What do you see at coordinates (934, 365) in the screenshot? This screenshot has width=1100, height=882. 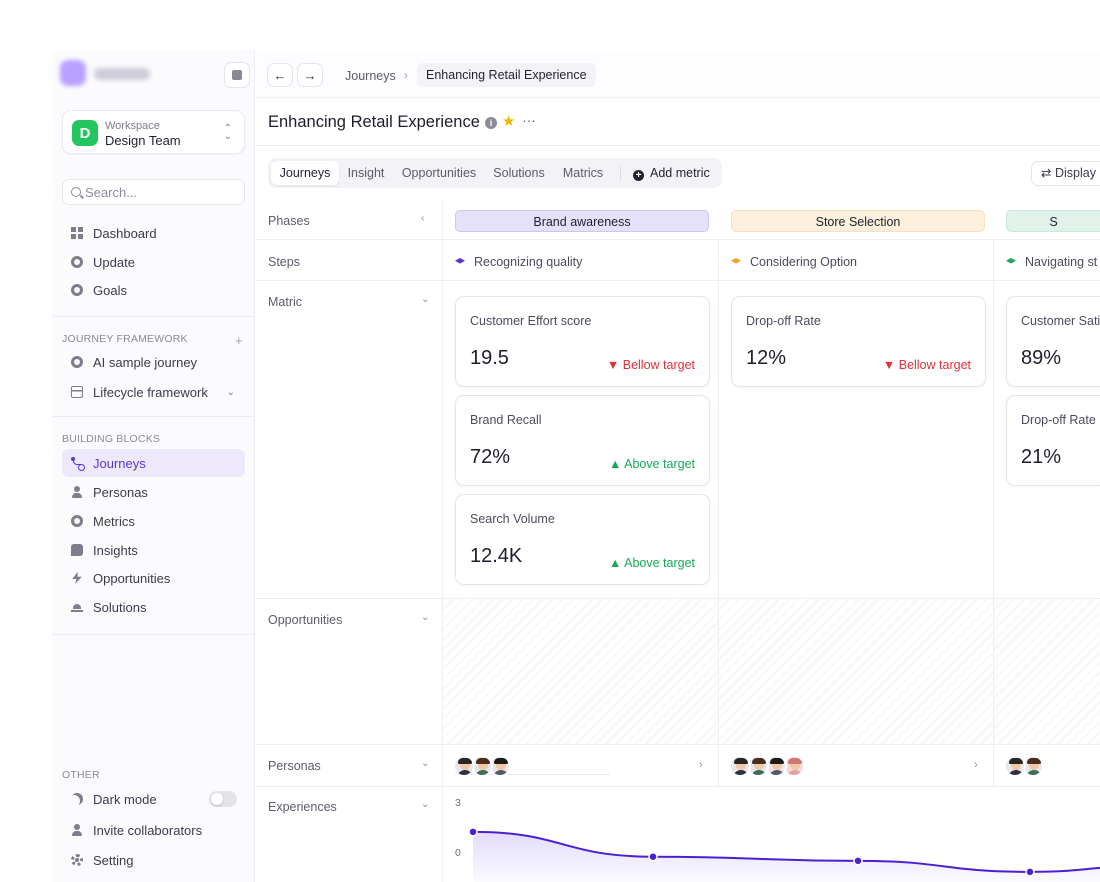 I see `metric-status-text: Bellow target` at bounding box center [934, 365].